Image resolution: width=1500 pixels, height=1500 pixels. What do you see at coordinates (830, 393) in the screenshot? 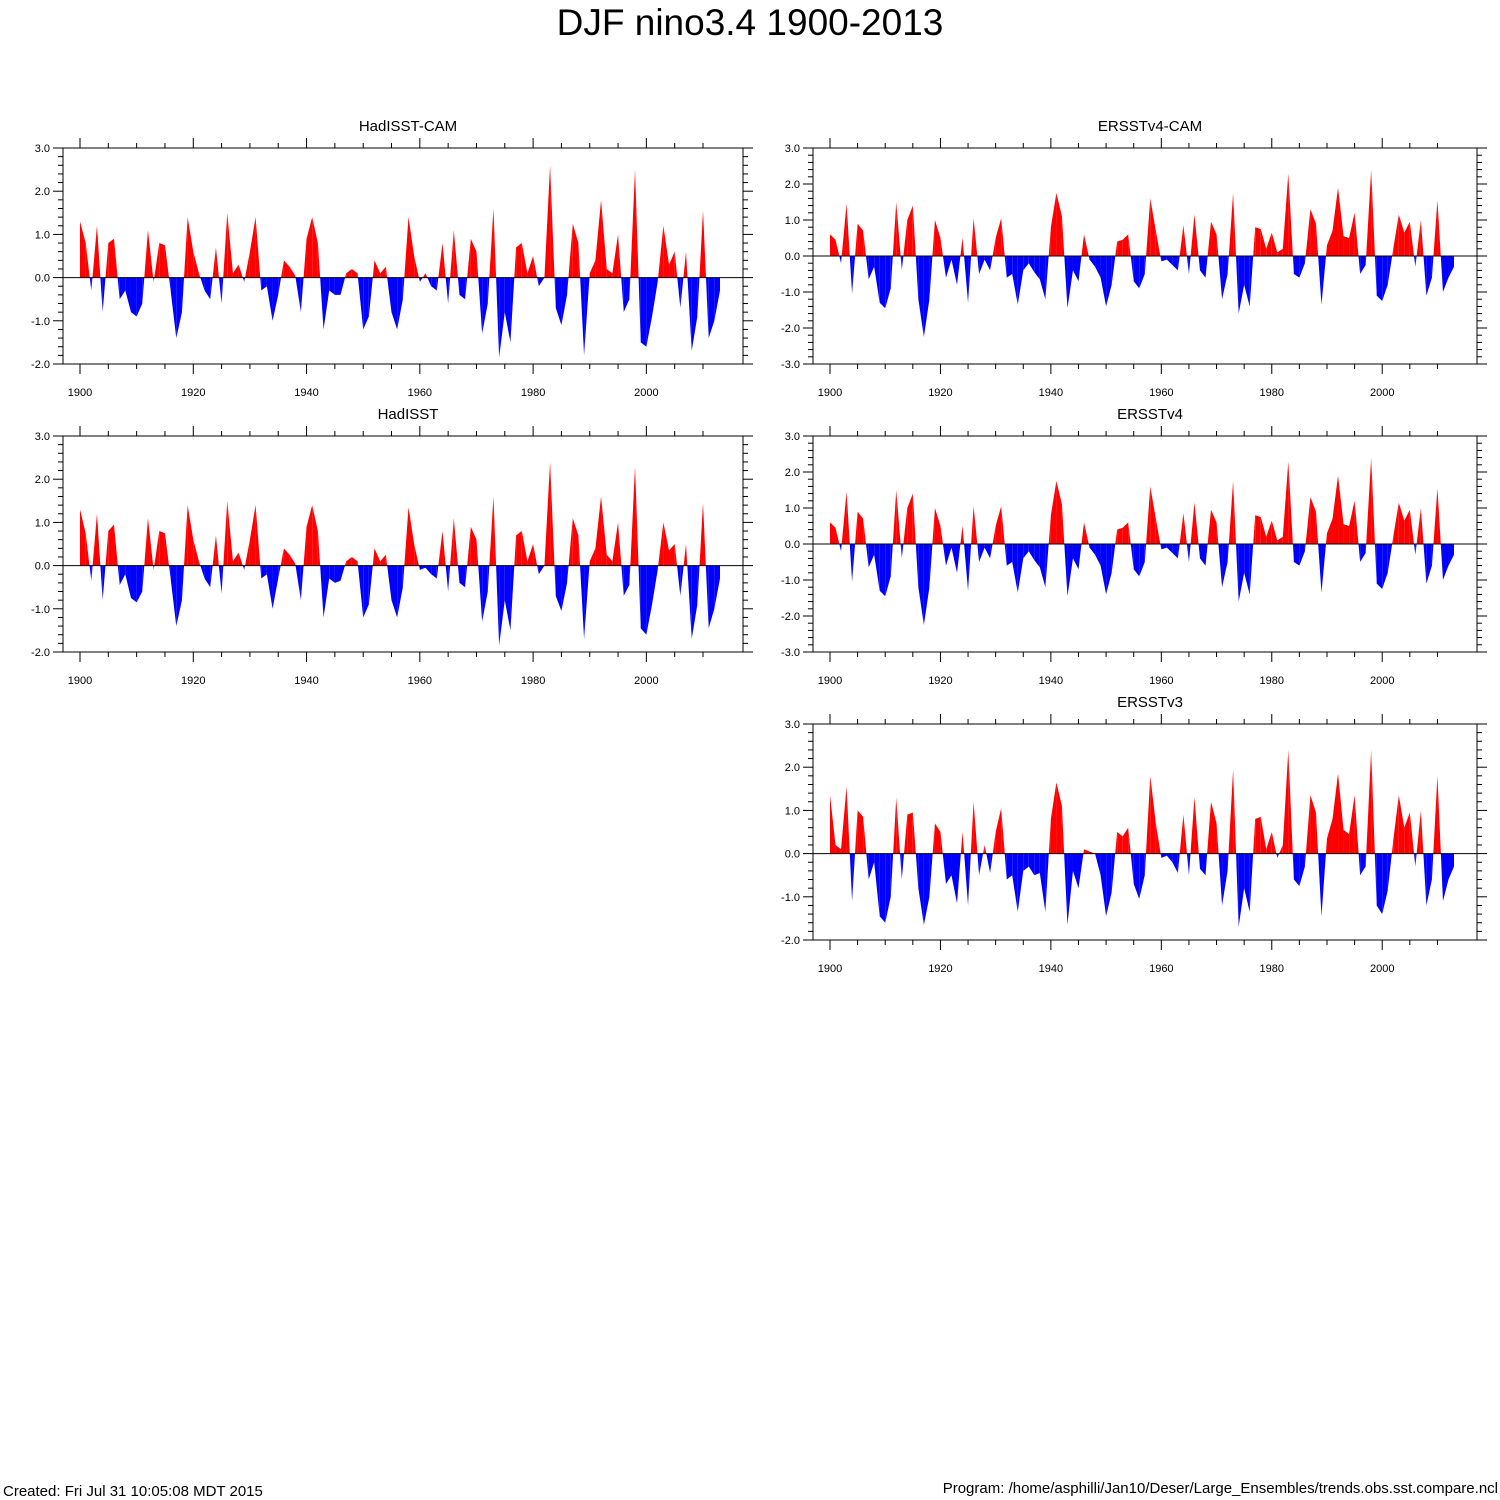
I see `x-tick-label: 1900` at bounding box center [830, 393].